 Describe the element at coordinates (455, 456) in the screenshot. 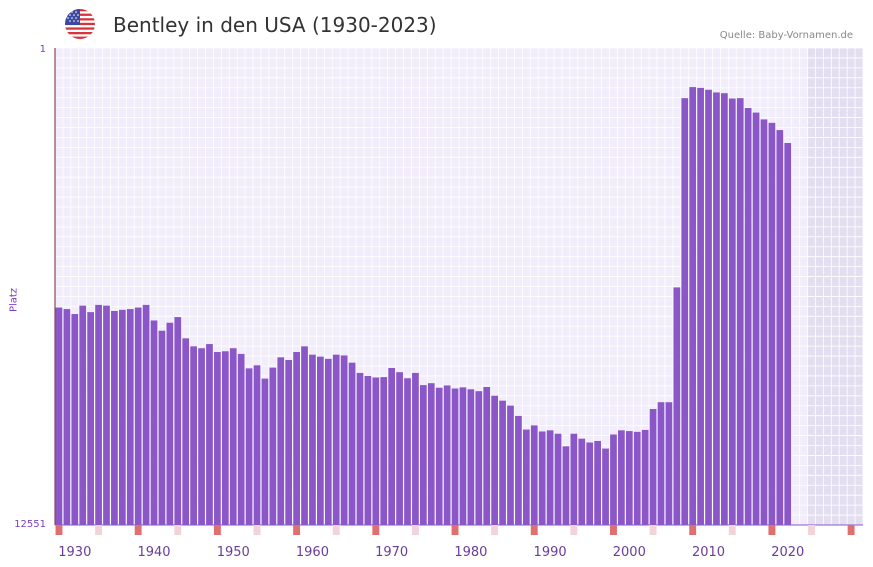

I see `bar-1978` at that location.